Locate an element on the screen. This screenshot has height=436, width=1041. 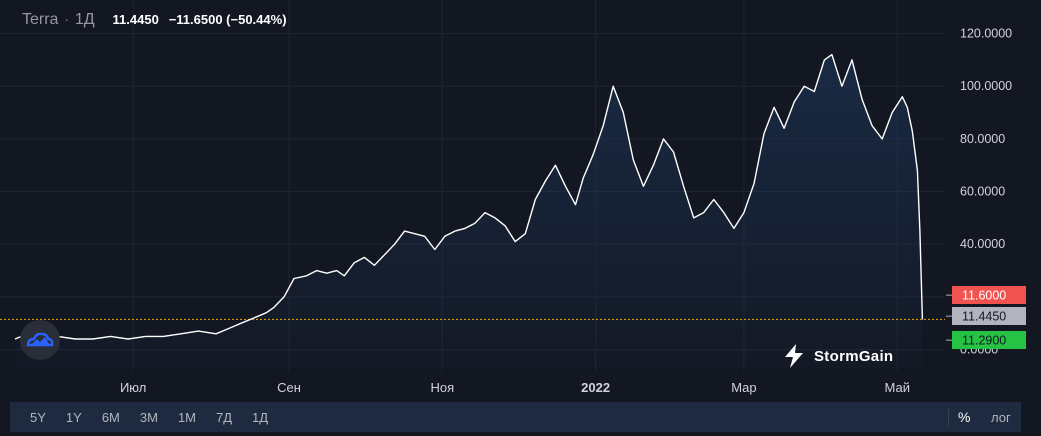
toolbar-divider is located at coordinates (948, 417).